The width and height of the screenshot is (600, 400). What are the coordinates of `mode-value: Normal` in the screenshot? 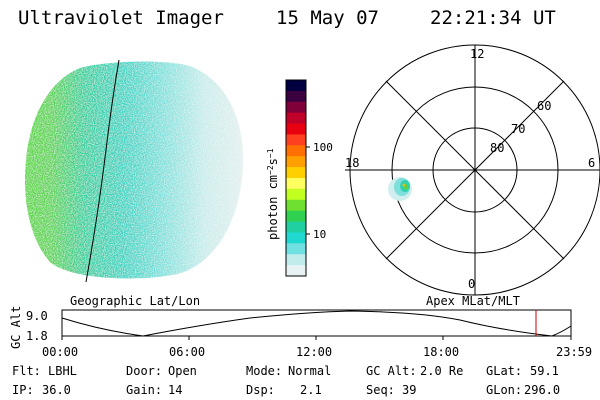 It's located at (309, 371).